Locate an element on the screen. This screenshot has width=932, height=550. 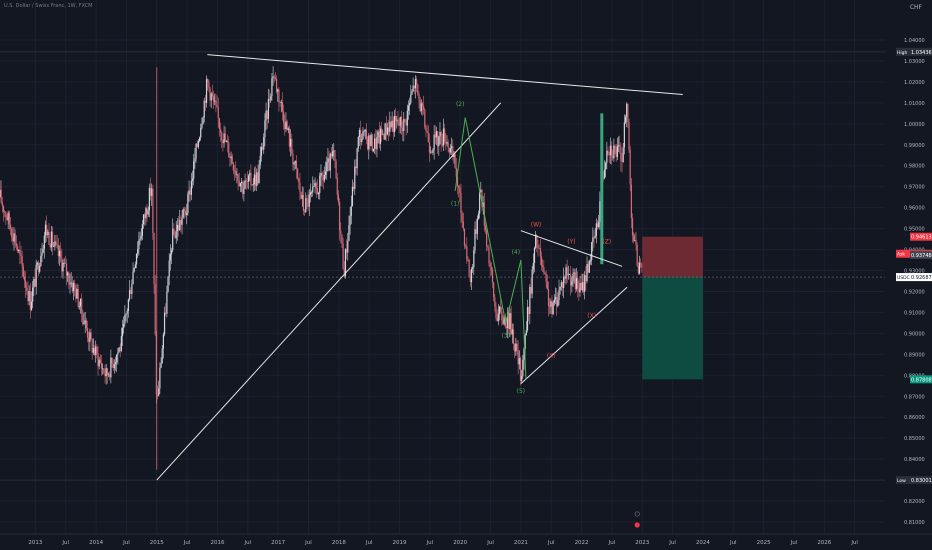
symbol-title: U.S. Dollar / Swiss Franc, 1W, FXCM is located at coordinates (48, 6).